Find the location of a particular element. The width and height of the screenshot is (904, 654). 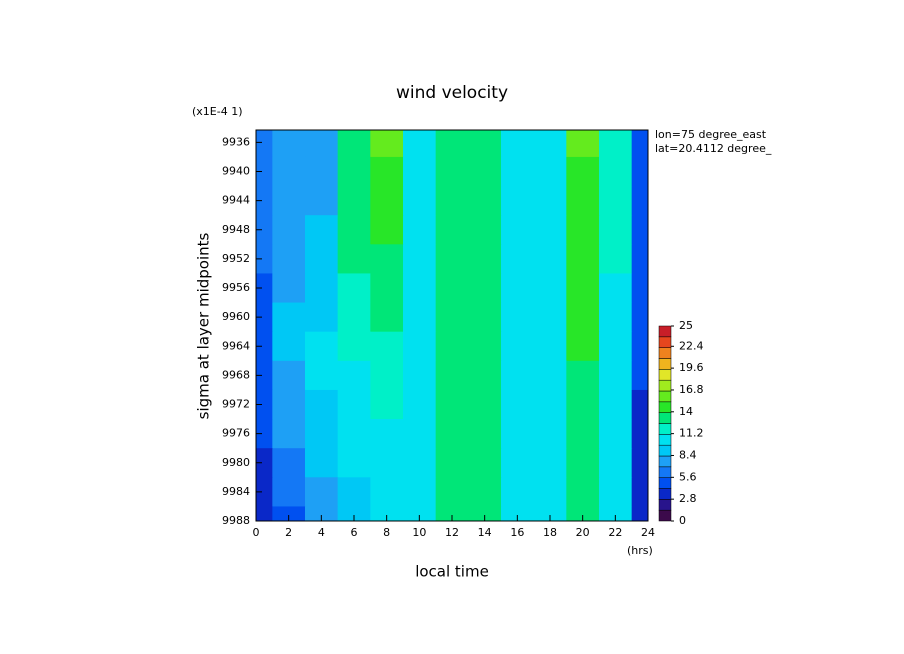

colorbar-tick-label: 19.6 is located at coordinates (691, 367).